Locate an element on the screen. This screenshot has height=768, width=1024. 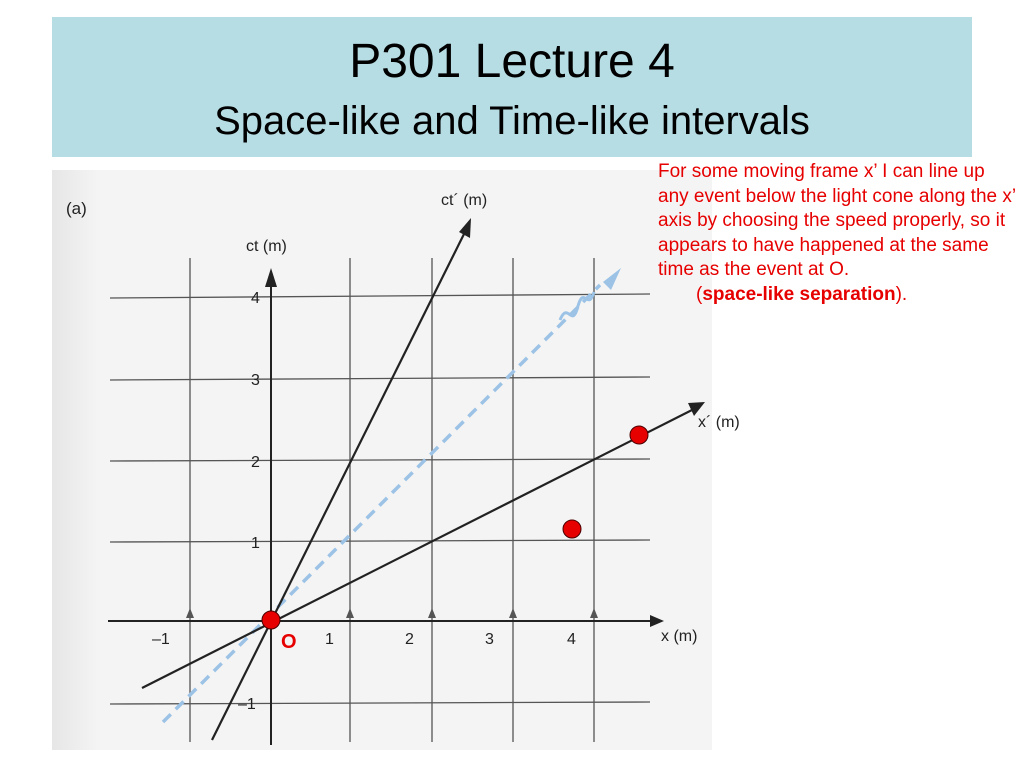
event-below-light-cone is located at coordinates (572, 529).